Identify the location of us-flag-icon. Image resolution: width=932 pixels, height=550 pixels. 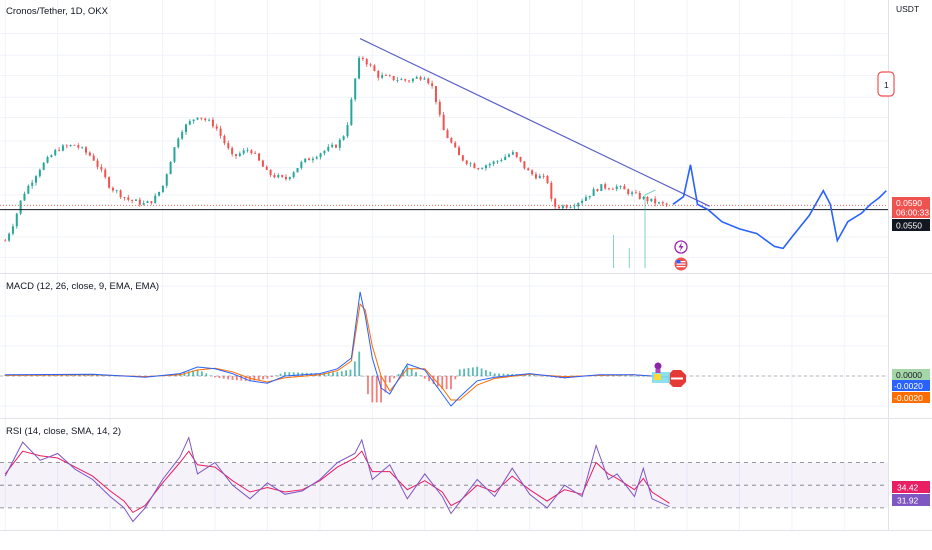
(681, 264).